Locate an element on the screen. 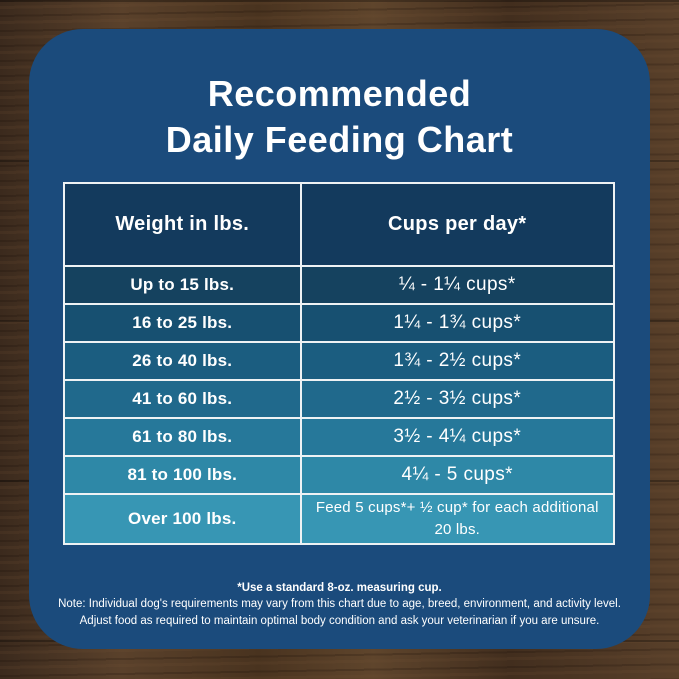  cups-cell: 2½ - 3½ cups* is located at coordinates (457, 399).